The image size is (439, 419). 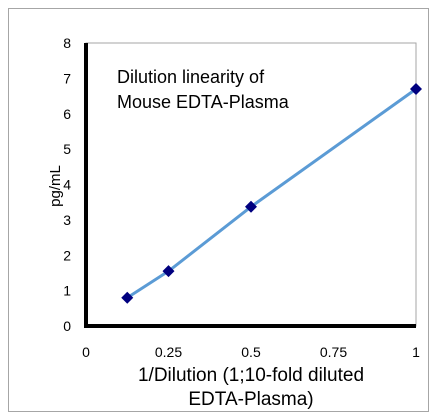 I want to click on y-tick-label: 1, so click(x=67, y=291).